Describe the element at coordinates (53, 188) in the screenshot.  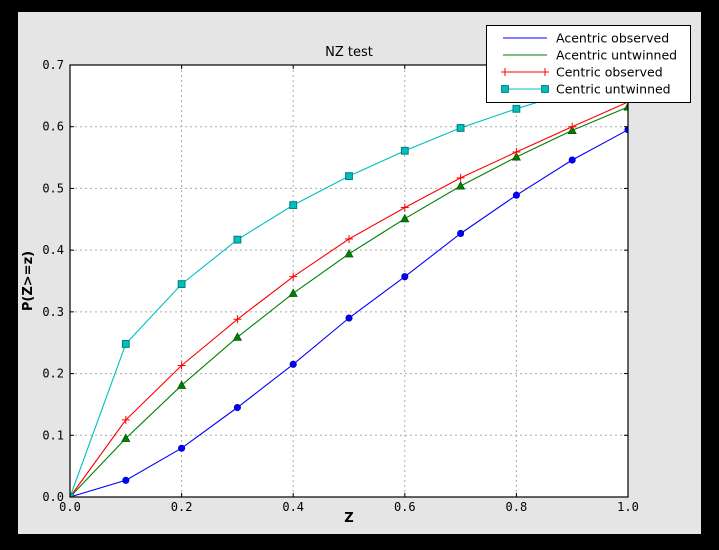
I see `y-tick-label: 0.5` at that location.